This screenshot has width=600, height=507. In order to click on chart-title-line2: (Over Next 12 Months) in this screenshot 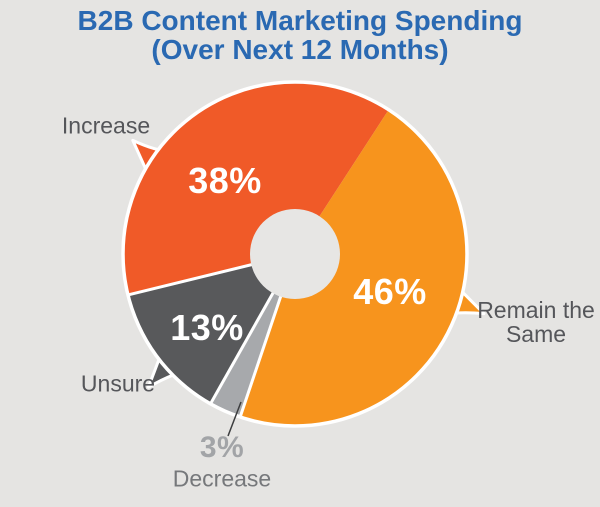, I will do `click(300, 49)`.